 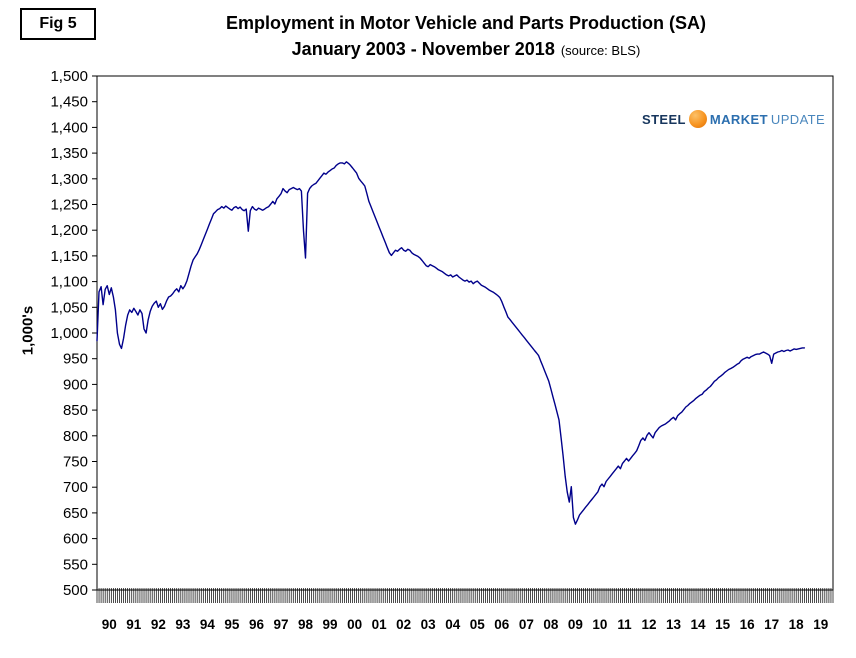 I want to click on y-axis-title: 1,000's, so click(x=28, y=330).